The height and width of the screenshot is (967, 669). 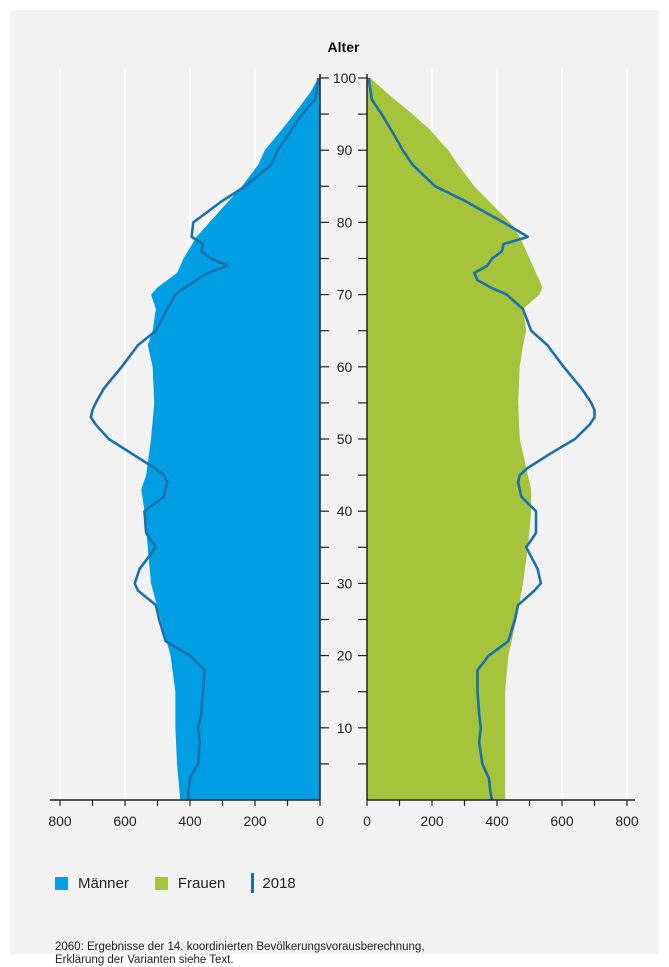 I want to click on age-tick-label-100: 100, so click(x=345, y=78).